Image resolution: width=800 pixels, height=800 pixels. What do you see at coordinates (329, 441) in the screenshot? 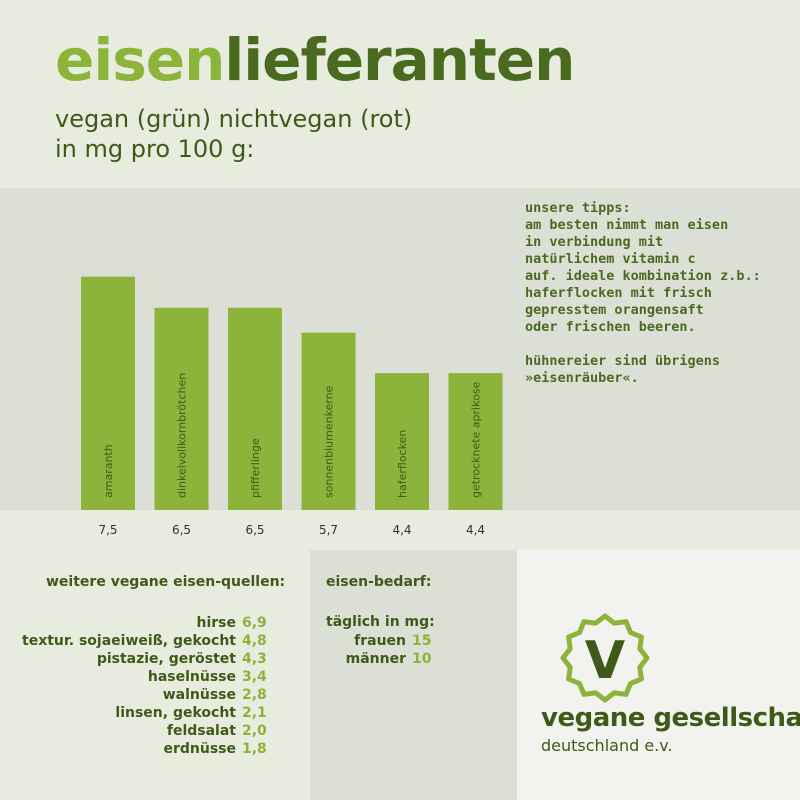
I see `bar-label-3: sonnenblumenkerne` at bounding box center [329, 441].